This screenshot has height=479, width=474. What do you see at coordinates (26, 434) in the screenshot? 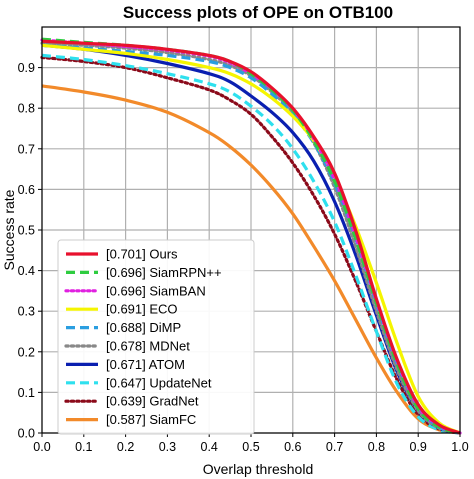
I see `y-tick-label: 0.0` at bounding box center [26, 434].